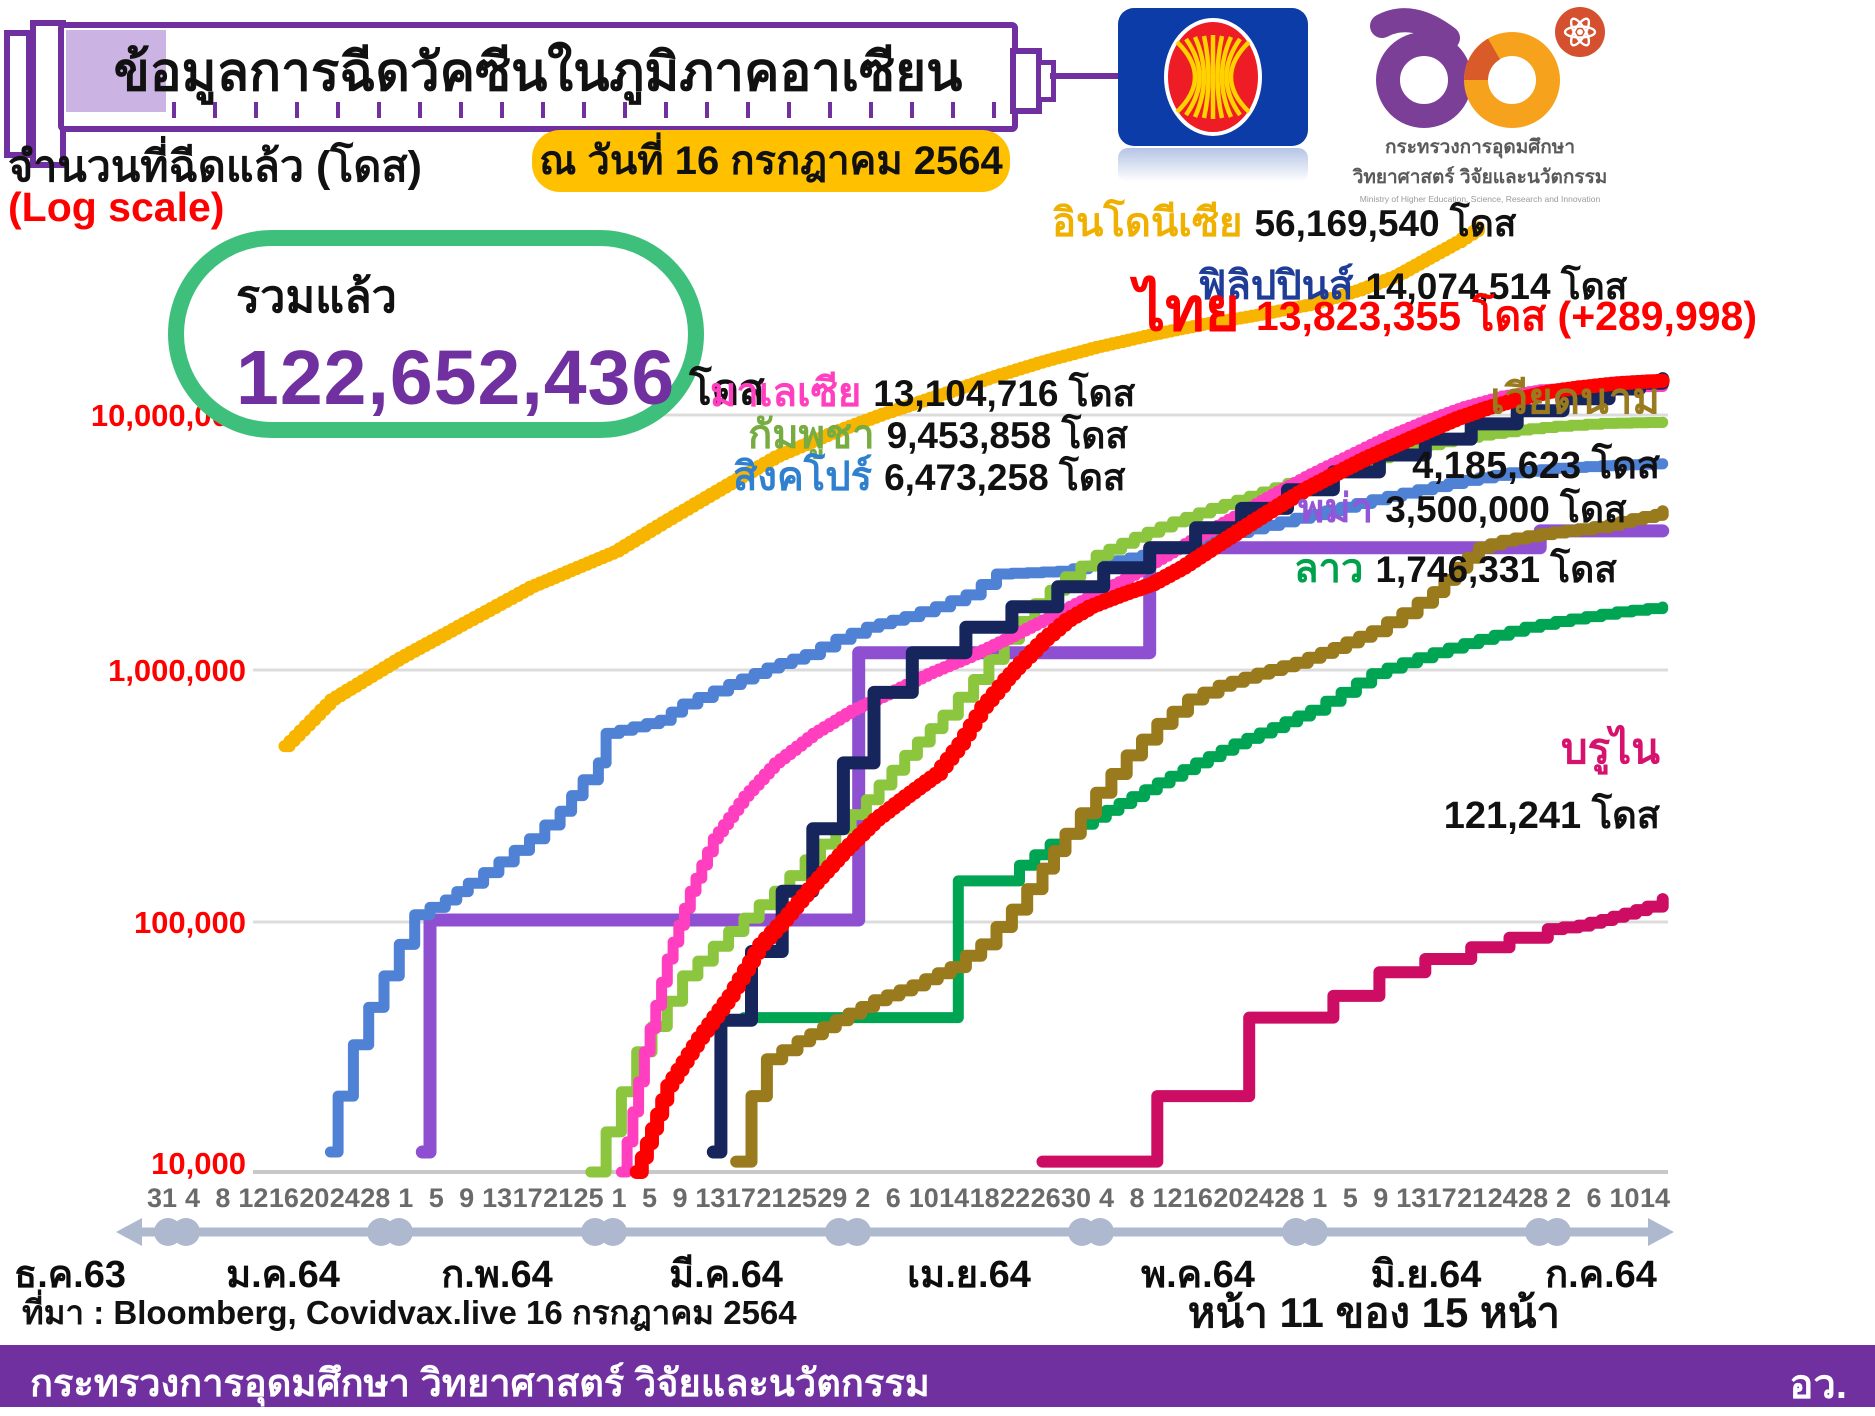 The height and width of the screenshot is (1416, 1875). What do you see at coordinates (619, 1198) in the screenshot?
I see `day-tick-label: 1` at bounding box center [619, 1198].